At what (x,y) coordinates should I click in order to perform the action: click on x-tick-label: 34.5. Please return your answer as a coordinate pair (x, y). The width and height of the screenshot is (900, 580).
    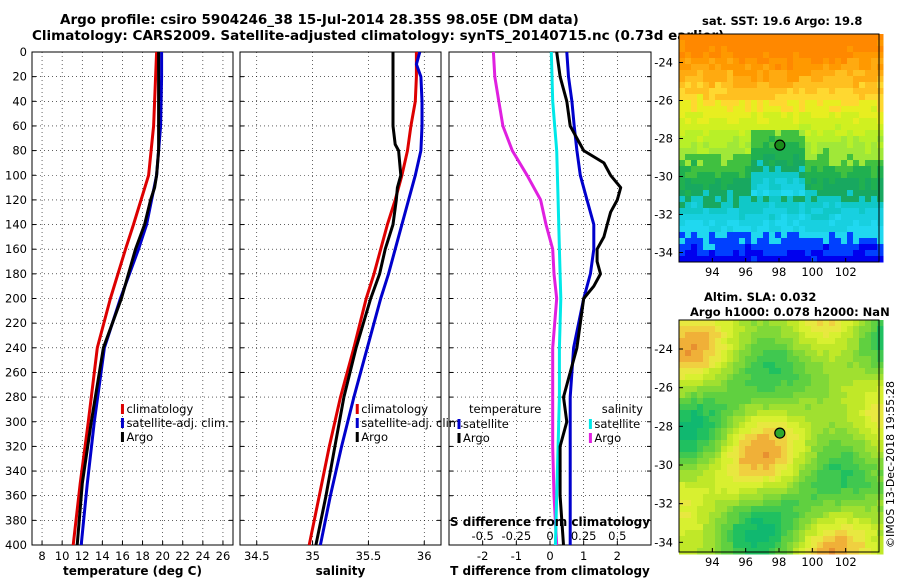
    Looking at the image, I should click on (257, 556).